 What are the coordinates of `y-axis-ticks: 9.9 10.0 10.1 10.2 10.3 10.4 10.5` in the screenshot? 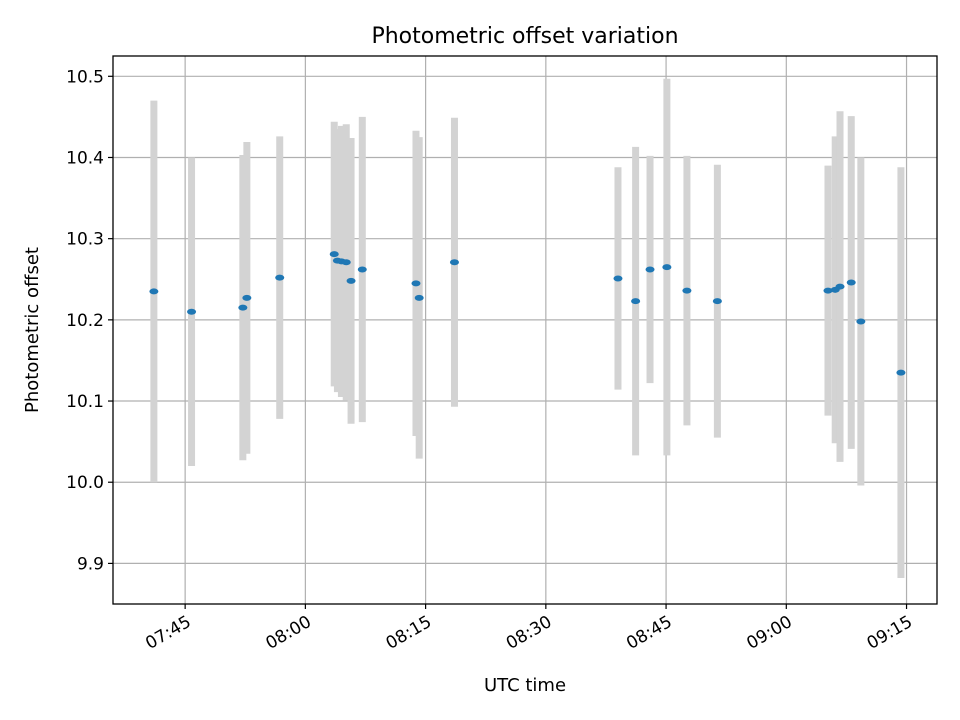 It's located at (89, 320).